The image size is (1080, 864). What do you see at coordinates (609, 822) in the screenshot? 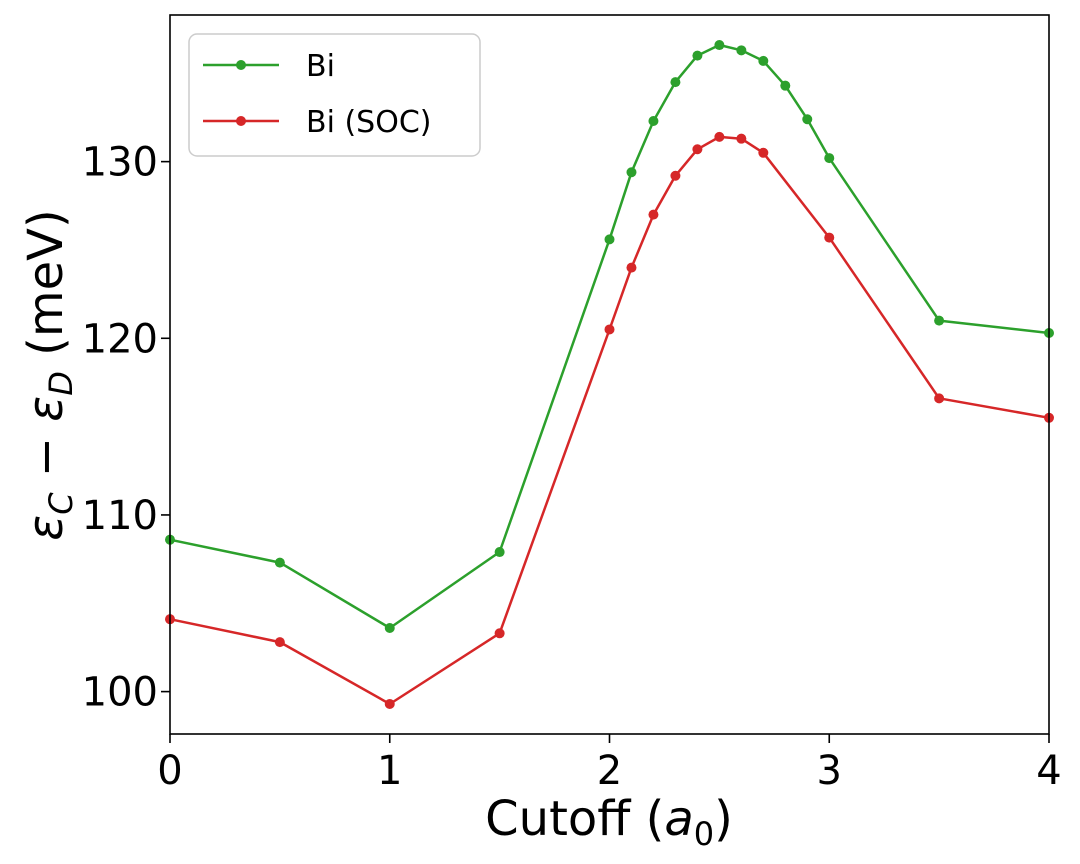
I see `x-axis-title: Cutoff (a0)` at bounding box center [609, 822].